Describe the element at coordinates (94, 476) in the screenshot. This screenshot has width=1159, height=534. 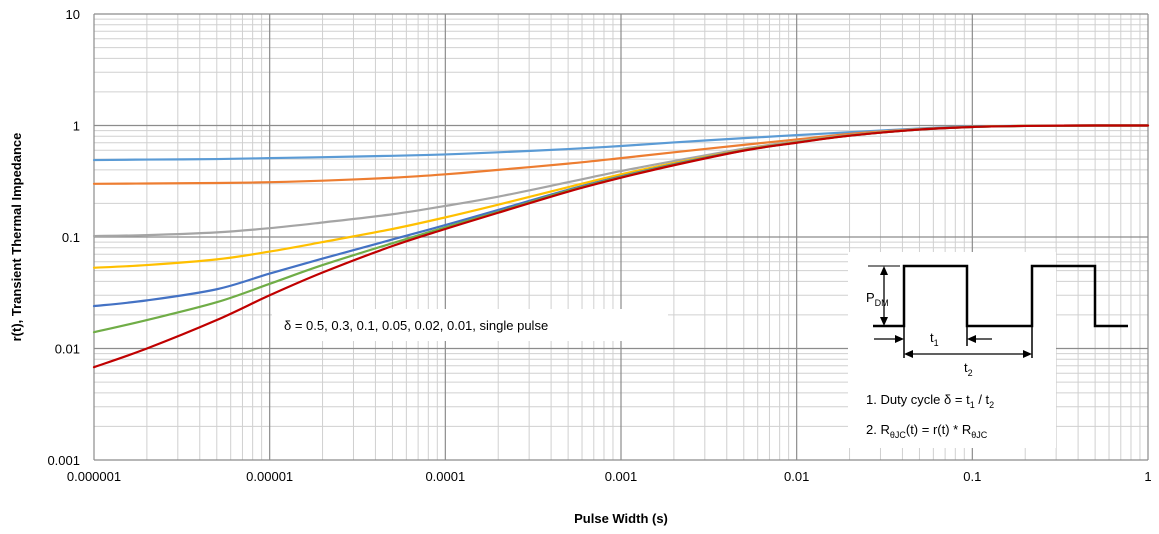
I see `x-tick-label: 0.000001` at that location.